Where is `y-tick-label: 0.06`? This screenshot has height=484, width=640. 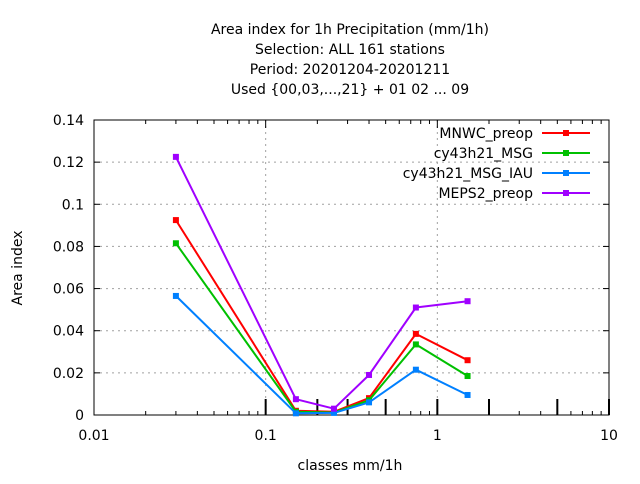 y-tick-label: 0.06 is located at coordinates (68, 290).